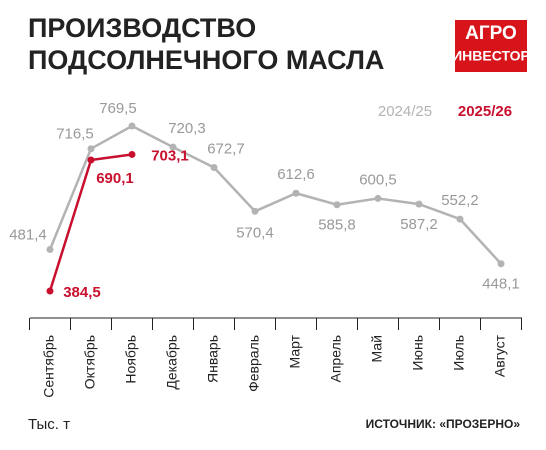 The height and width of the screenshot is (450, 546). Describe the element at coordinates (491, 56) in the screenshot. I see `logo-text: ИНВЕСТОР` at that location.